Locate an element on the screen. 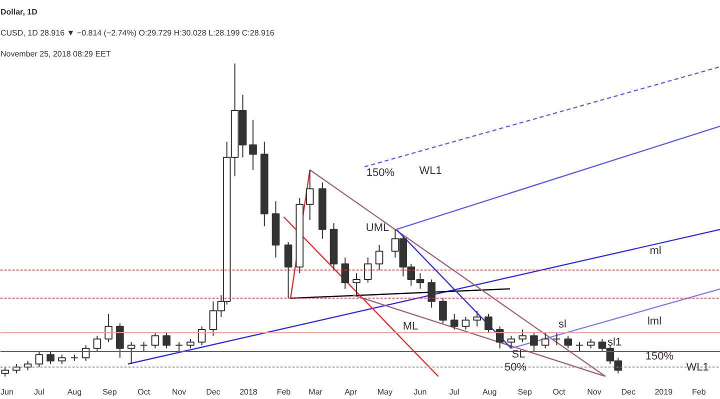  annotation: SL is located at coordinates (519, 354).